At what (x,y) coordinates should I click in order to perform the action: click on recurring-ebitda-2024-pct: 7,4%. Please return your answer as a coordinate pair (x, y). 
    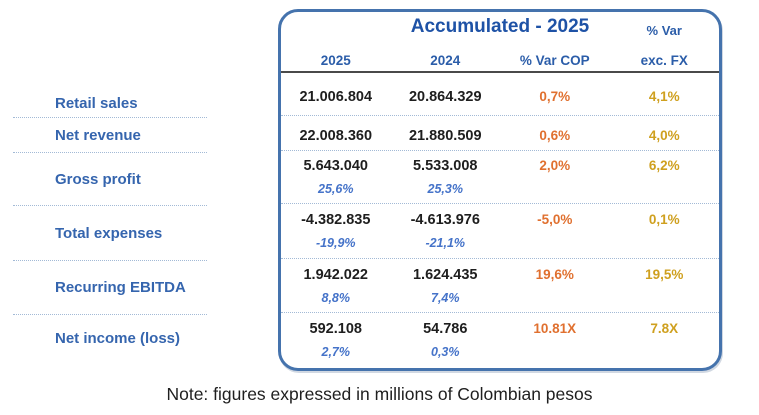
    Looking at the image, I should click on (445, 297).